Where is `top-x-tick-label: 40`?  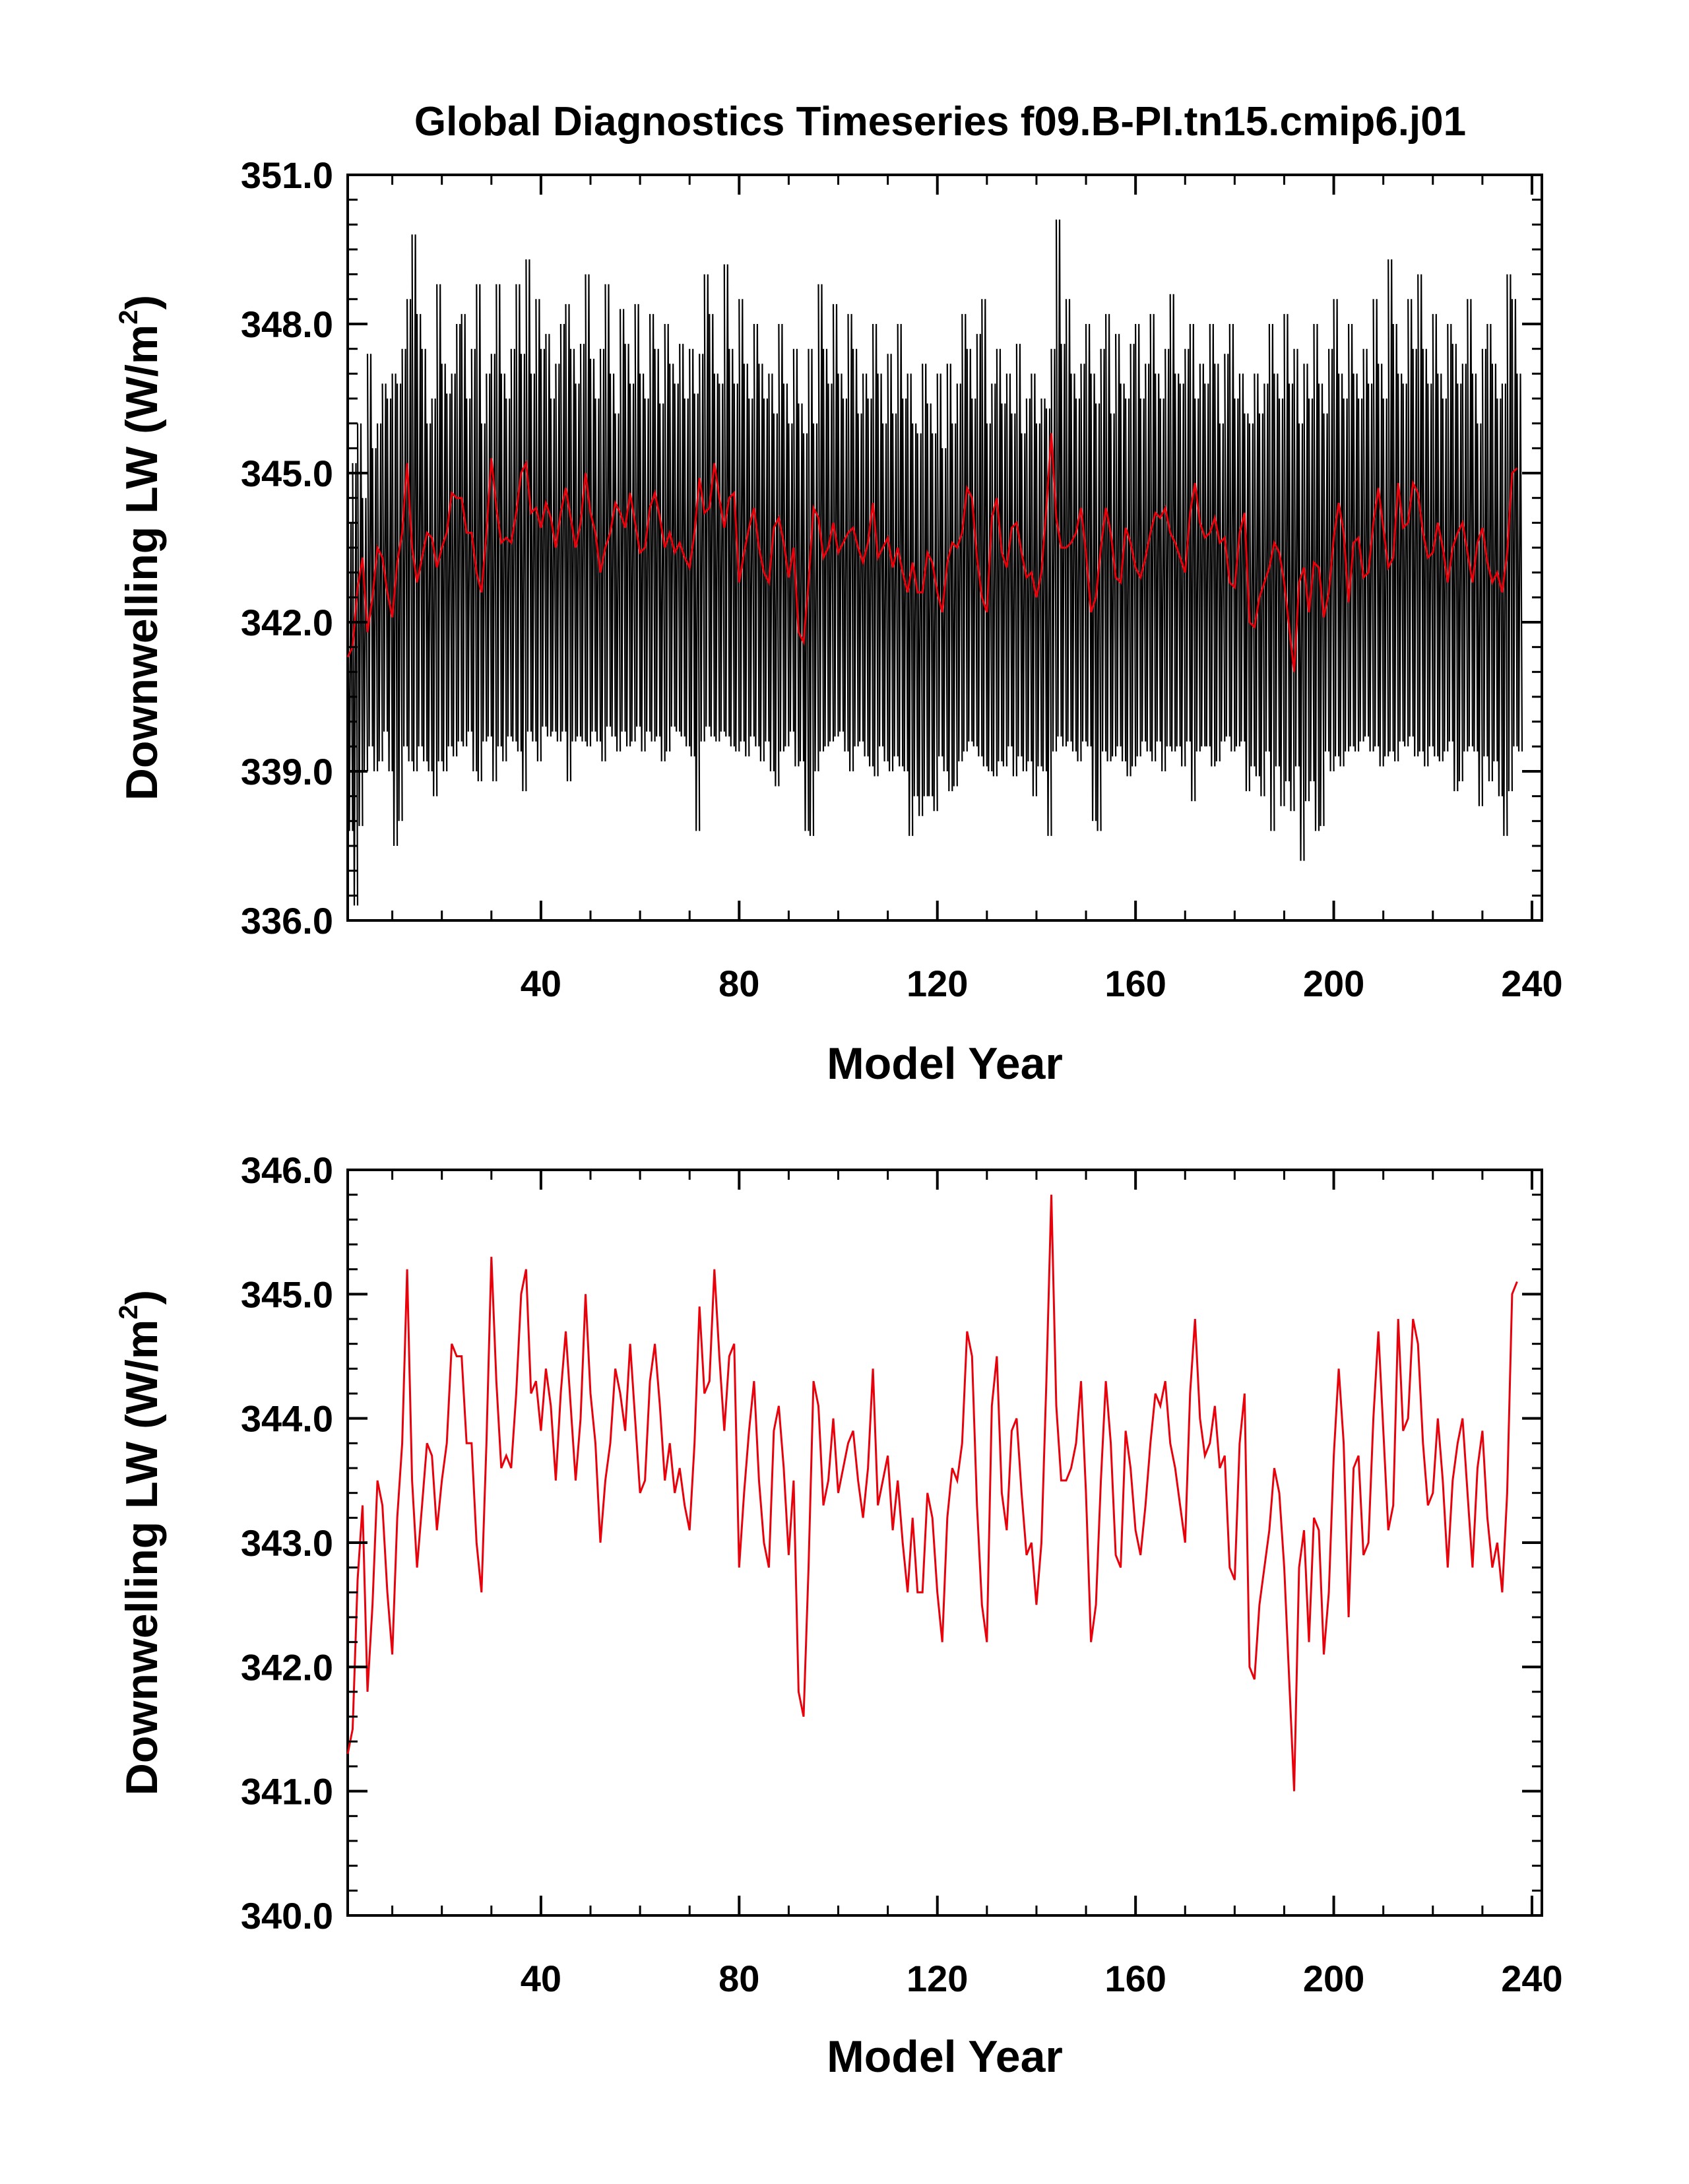 top-x-tick-label: 40 is located at coordinates (541, 983).